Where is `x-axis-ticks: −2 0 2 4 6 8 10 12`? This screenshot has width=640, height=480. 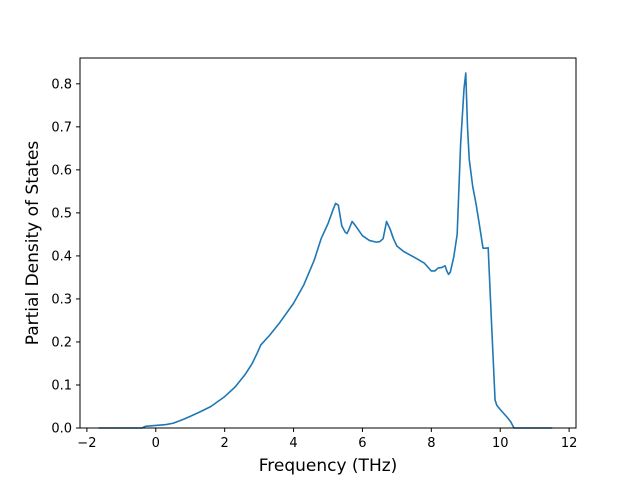
x-axis-ticks: −2 0 2 4 6 8 10 12 is located at coordinates (327, 439).